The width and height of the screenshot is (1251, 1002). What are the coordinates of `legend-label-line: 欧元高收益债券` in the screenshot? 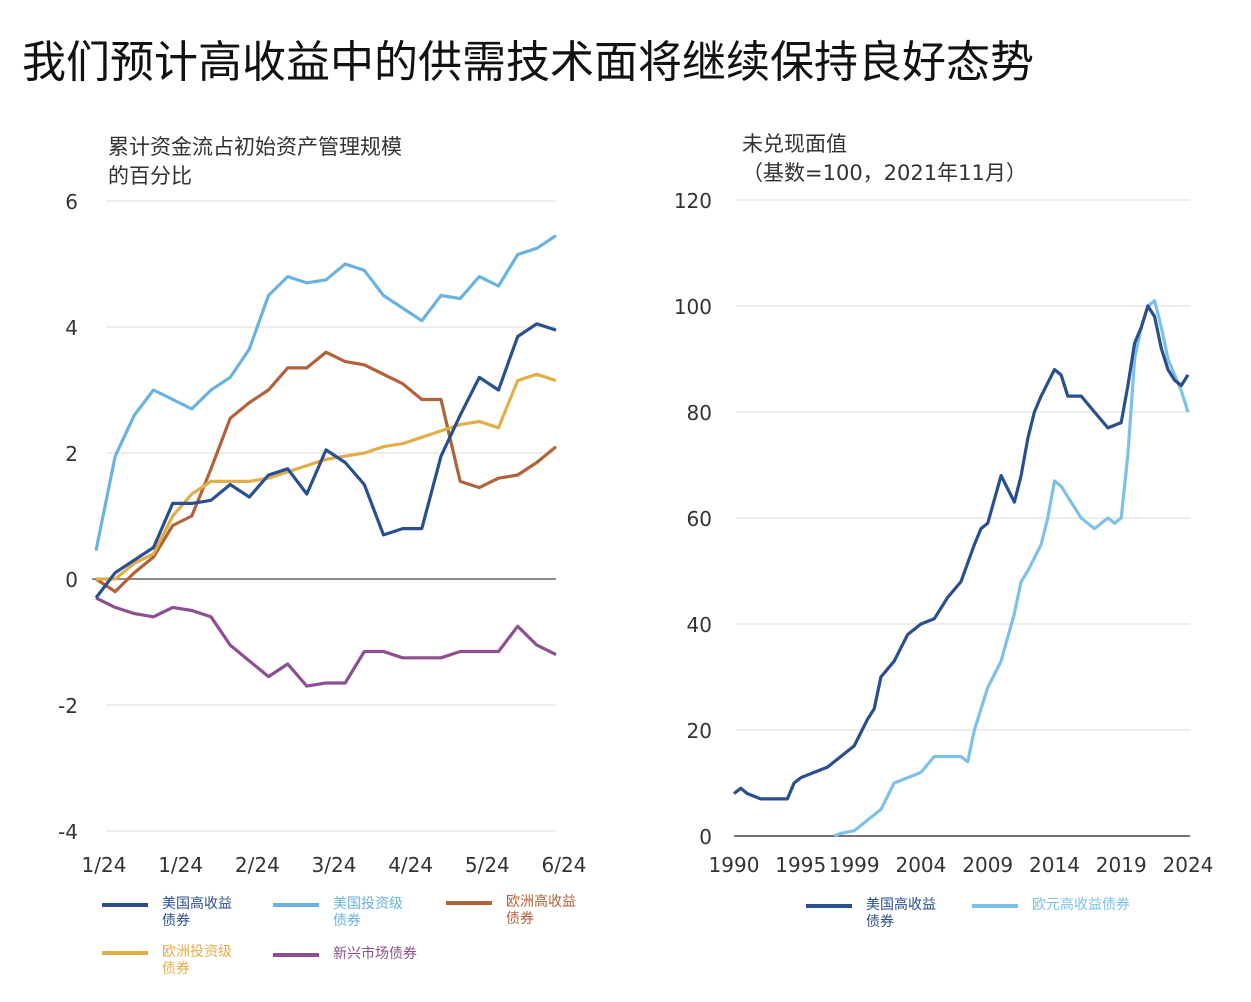 It's located at (1081, 905).